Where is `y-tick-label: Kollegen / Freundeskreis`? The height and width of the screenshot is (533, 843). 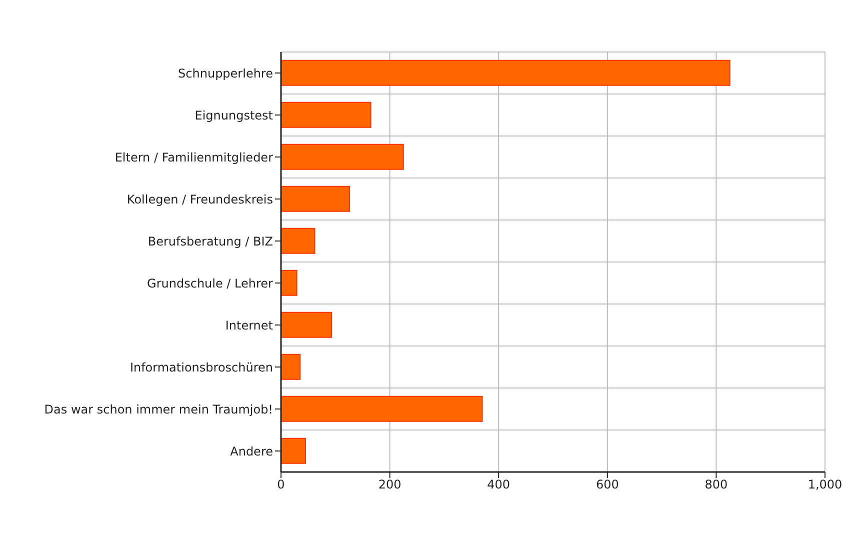 y-tick-label: Kollegen / Freundeskreis is located at coordinates (199, 199).